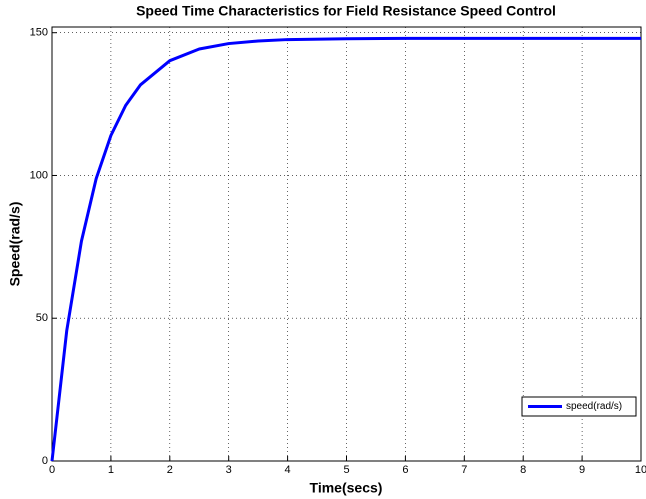 The width and height of the screenshot is (646, 499). I want to click on x-tick-label: 1, so click(111, 470).